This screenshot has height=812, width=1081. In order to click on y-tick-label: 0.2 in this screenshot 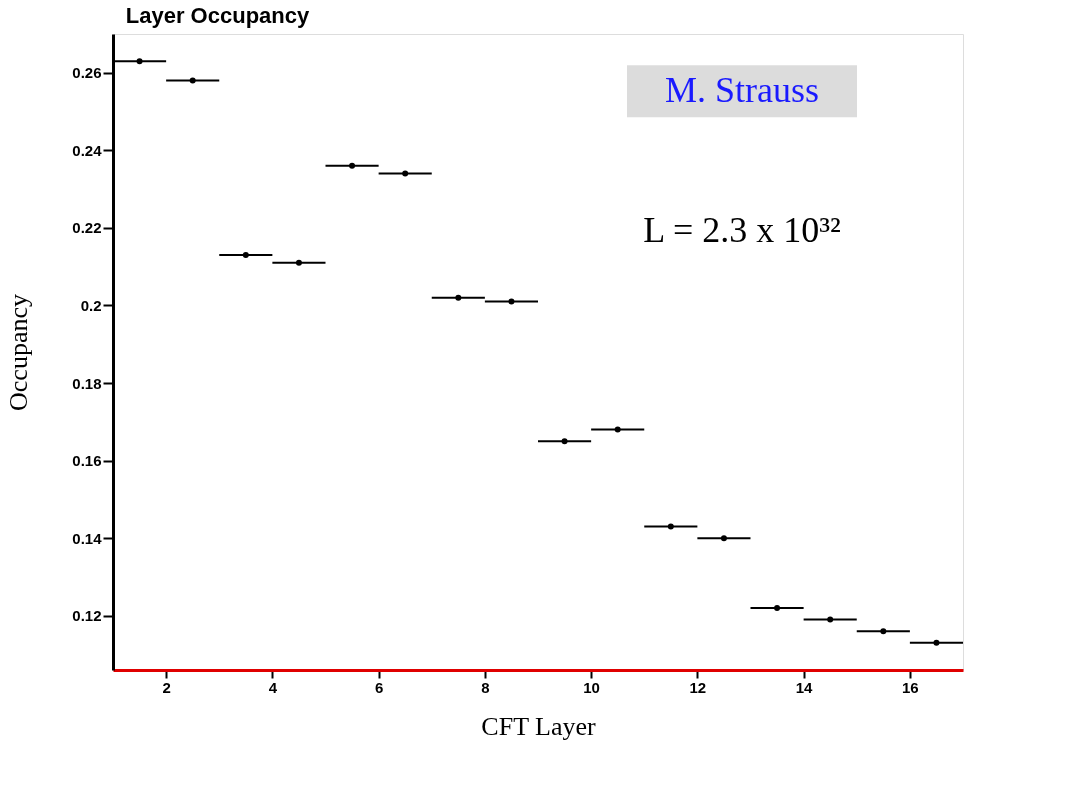, I will do `click(91, 305)`.